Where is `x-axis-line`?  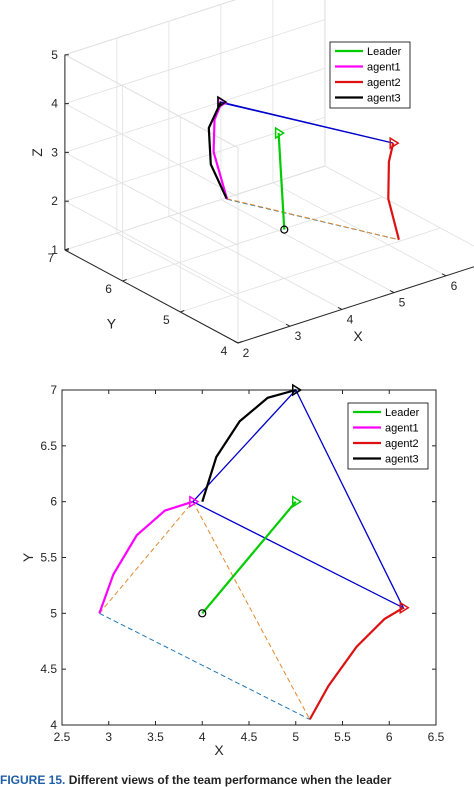 x-axis-line is located at coordinates (355, 305).